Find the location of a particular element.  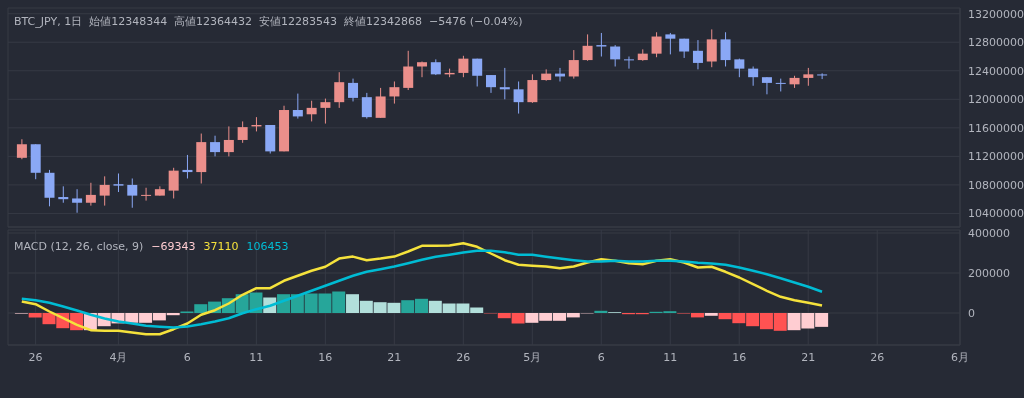

y-tick-label: 11200000 is located at coordinates (996, 157).